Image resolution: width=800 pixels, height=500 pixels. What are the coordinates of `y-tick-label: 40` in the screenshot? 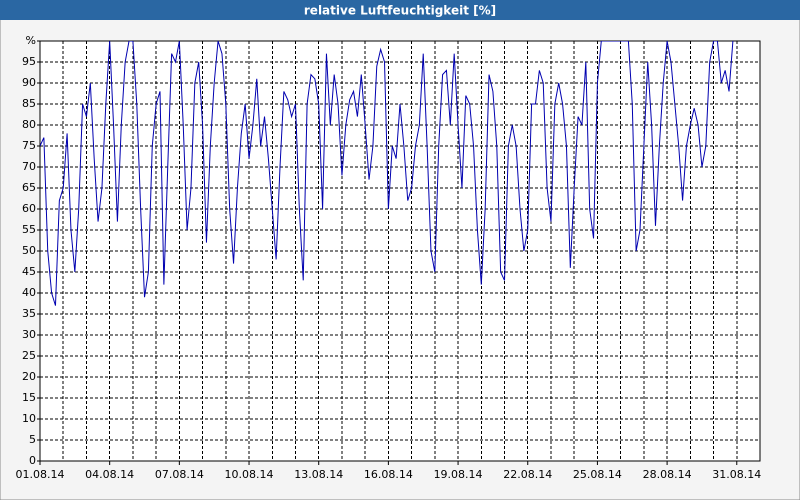 It's located at (29, 292).